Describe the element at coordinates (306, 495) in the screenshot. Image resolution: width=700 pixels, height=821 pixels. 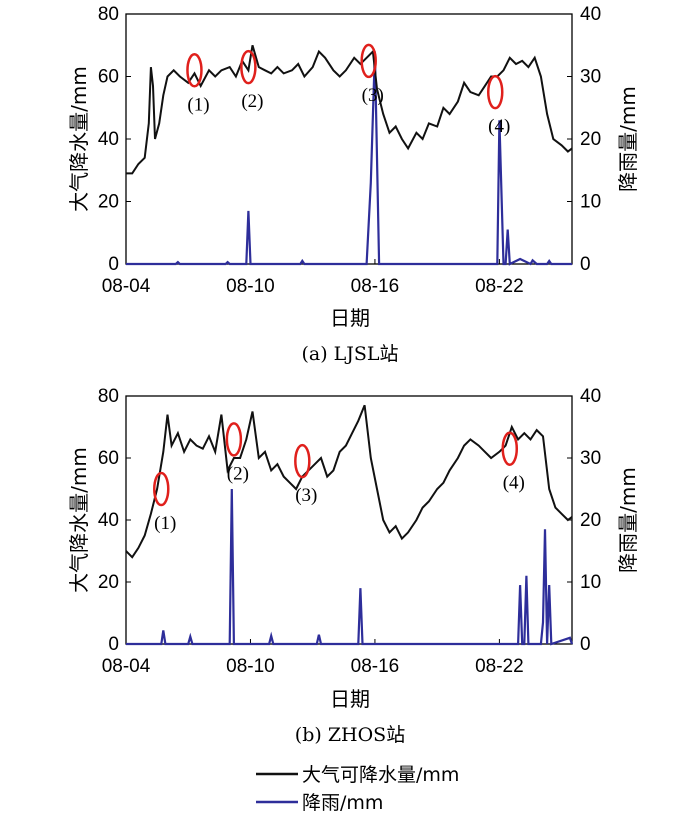
I see `annotation-label-b-3: (3)` at that location.